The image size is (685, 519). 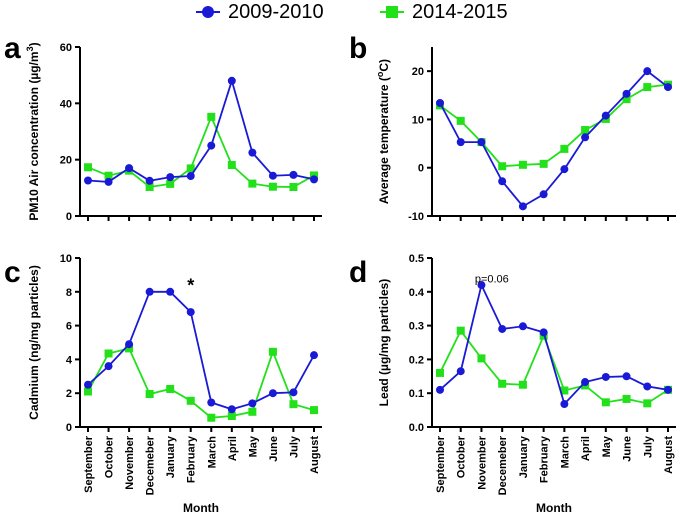 I want to click on y-tick-label: 0.2, so click(x=416, y=360).